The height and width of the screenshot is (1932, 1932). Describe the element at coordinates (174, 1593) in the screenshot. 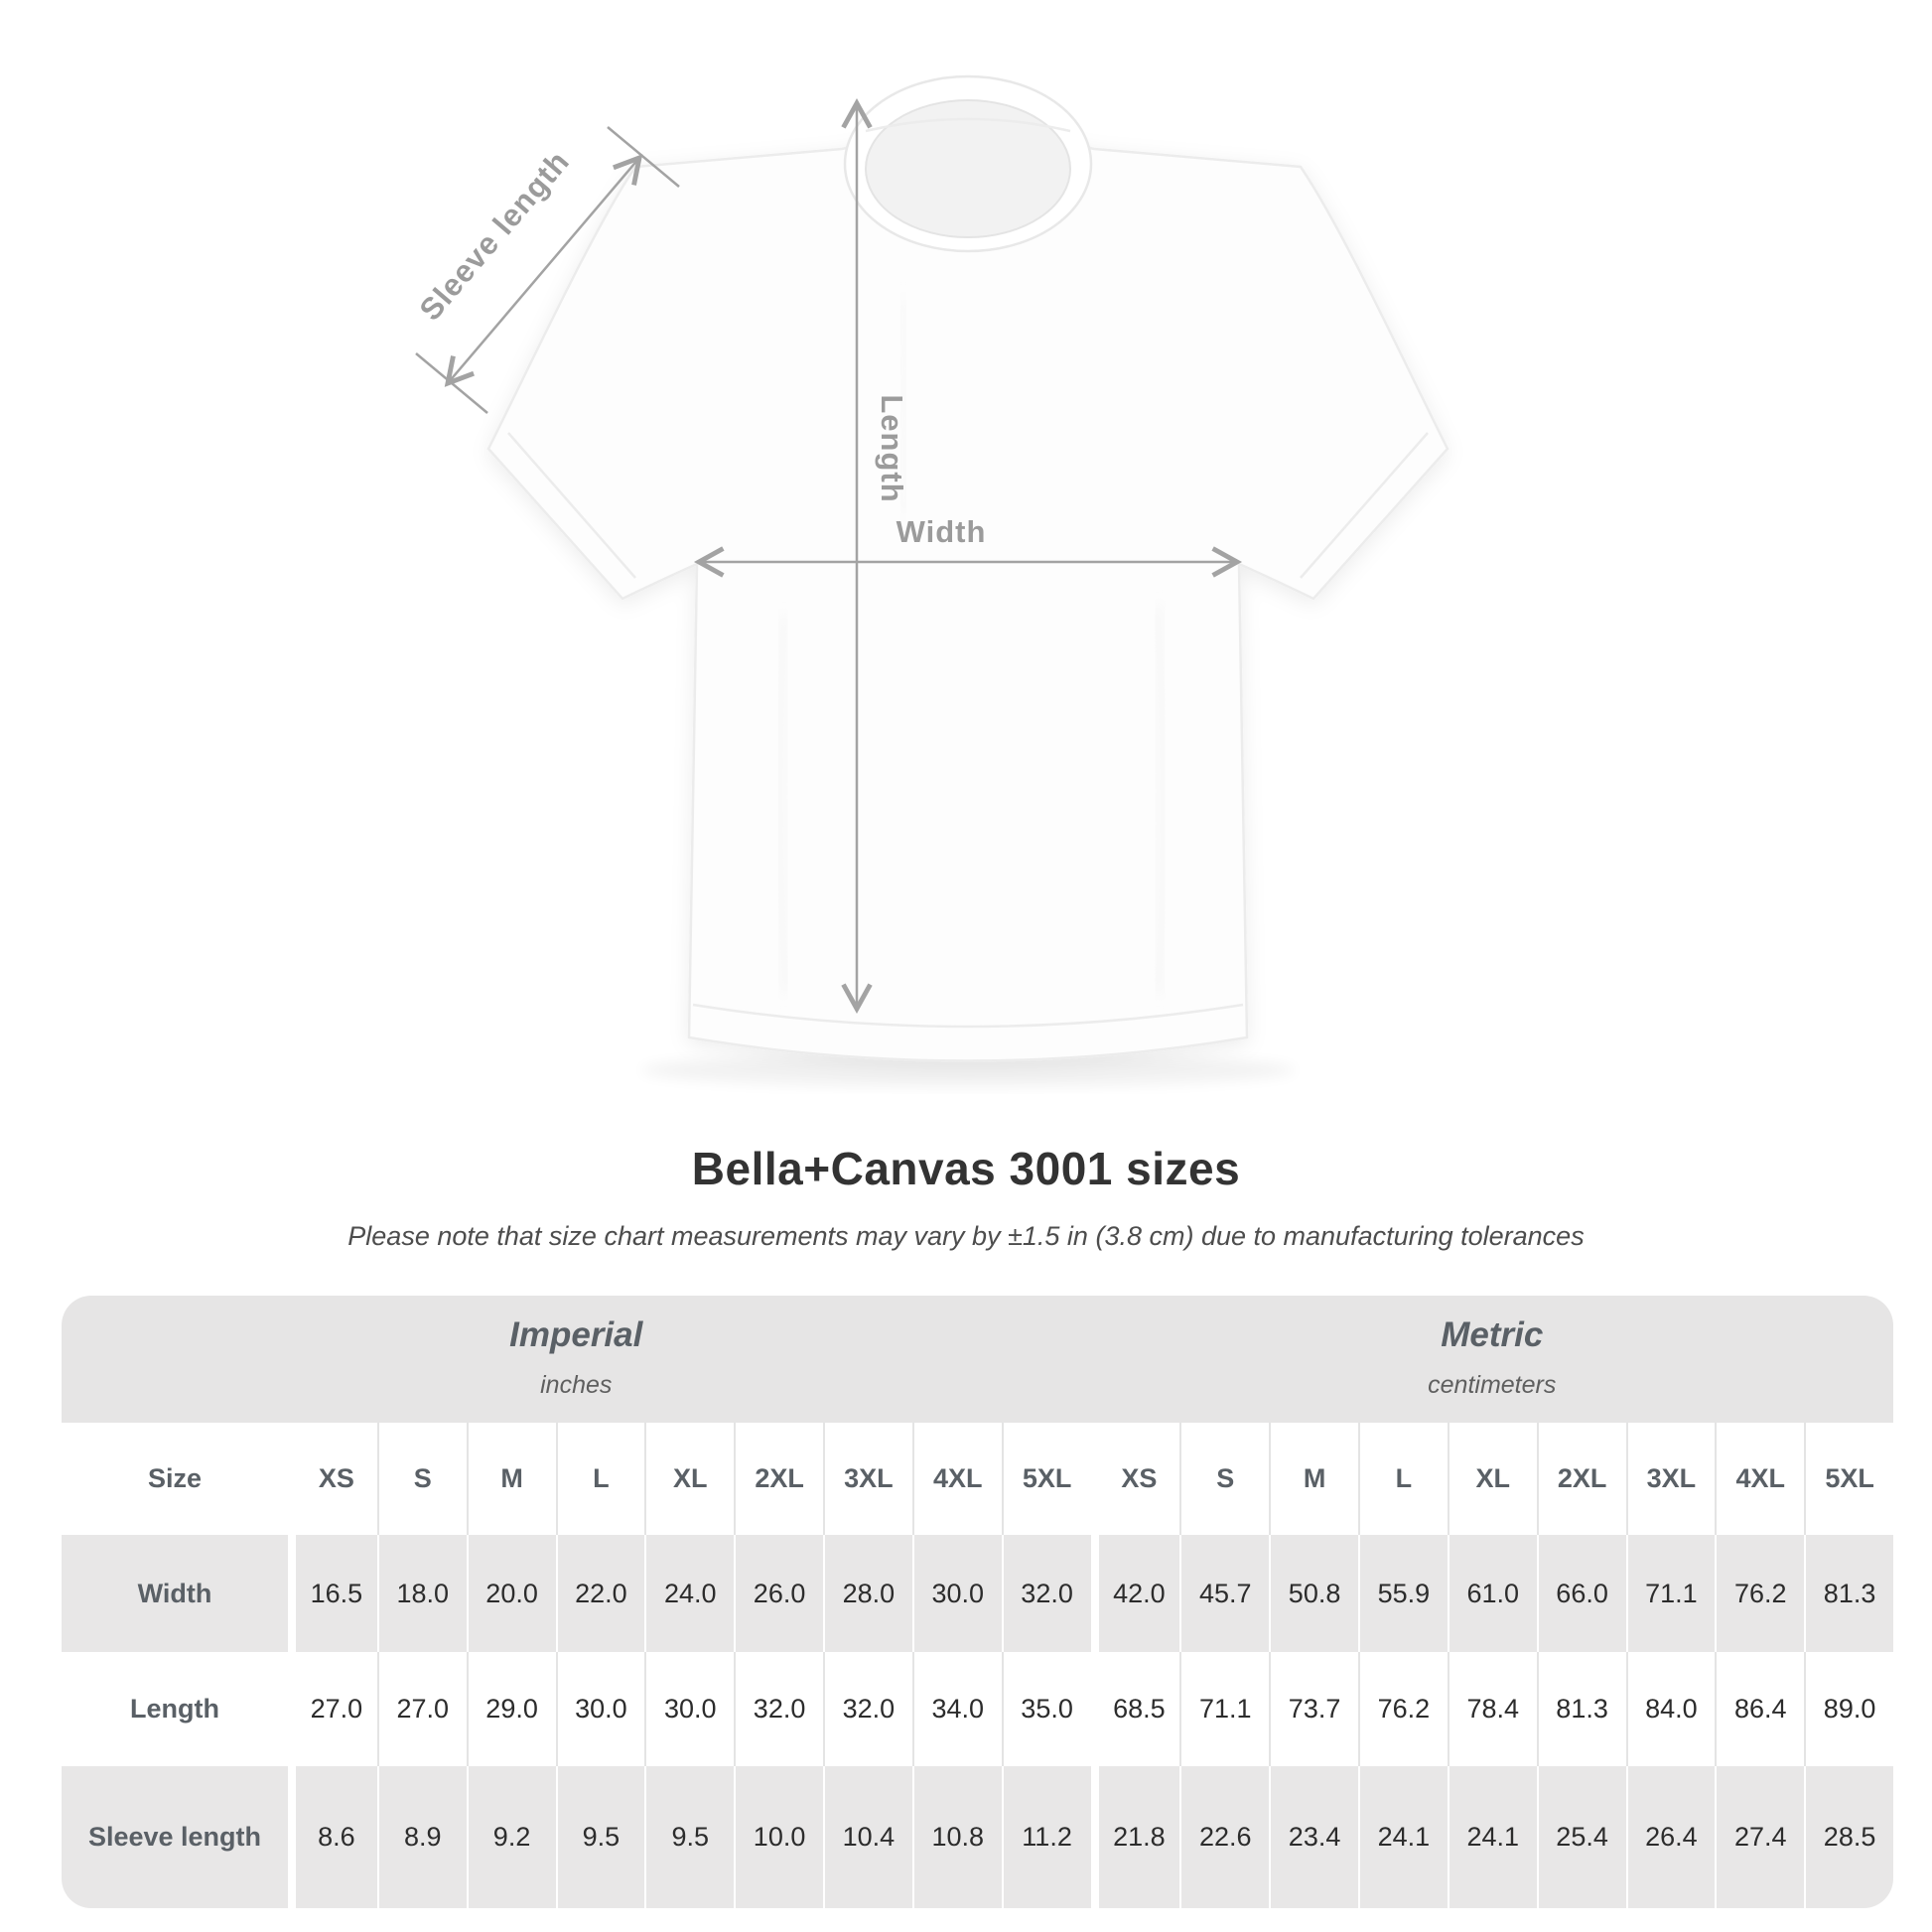

I see `row-label: Width` at that location.